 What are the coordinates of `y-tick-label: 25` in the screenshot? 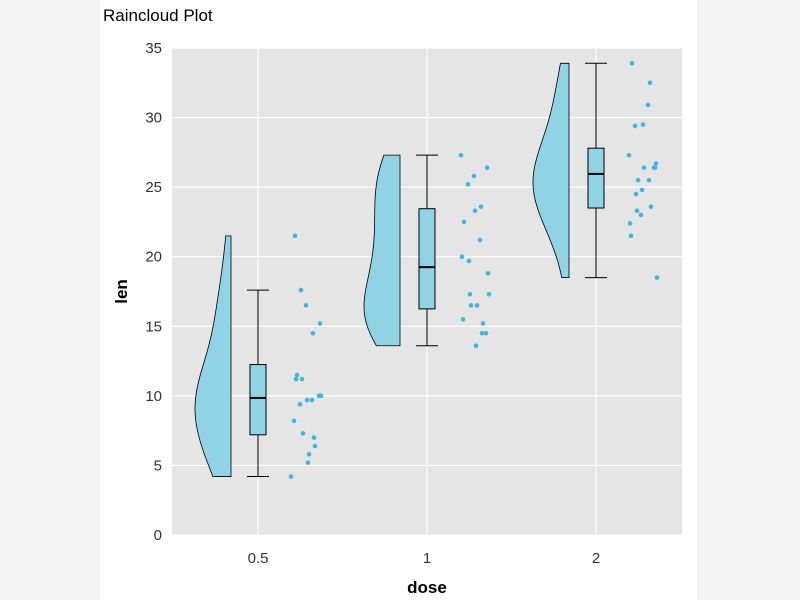 It's located at (153, 187).